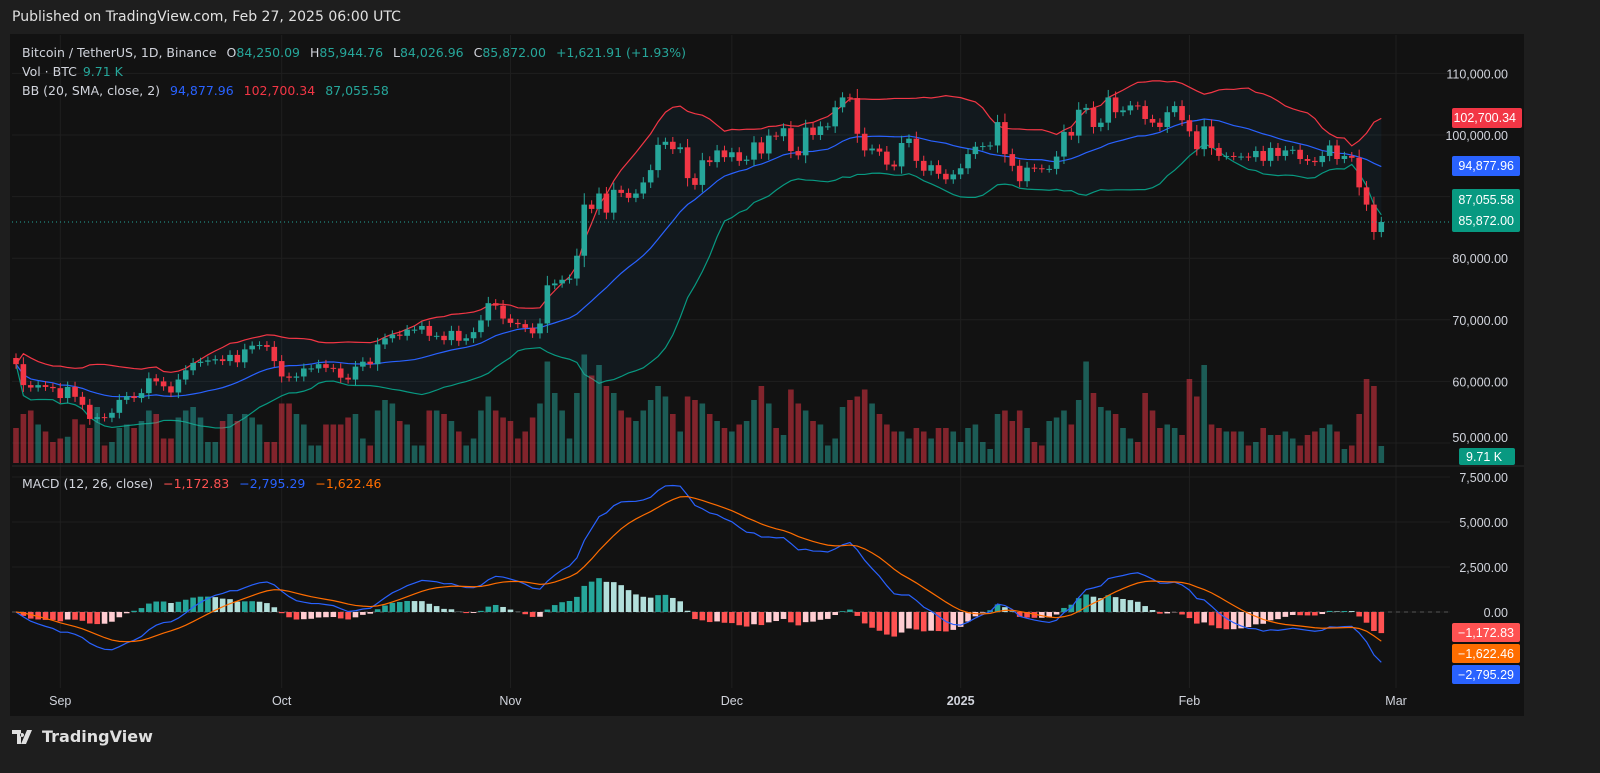 This screenshot has height=773, width=1600. I want to click on close-label: C, so click(478, 52).